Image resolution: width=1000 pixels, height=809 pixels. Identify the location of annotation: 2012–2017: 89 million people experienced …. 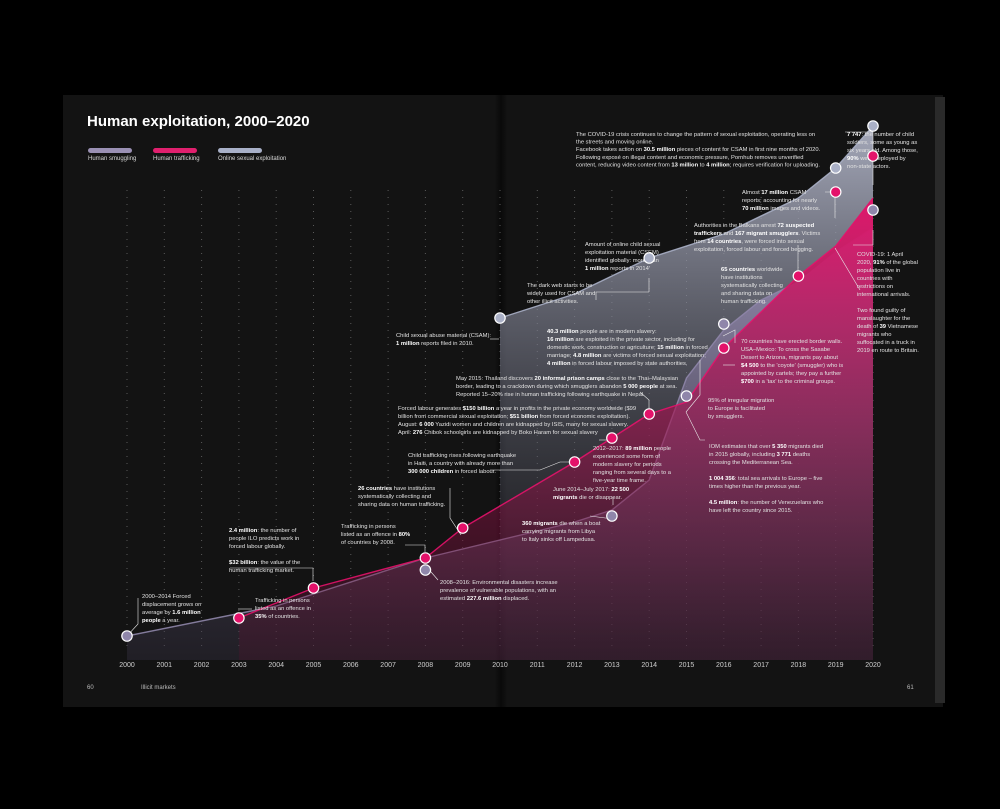
(632, 465).